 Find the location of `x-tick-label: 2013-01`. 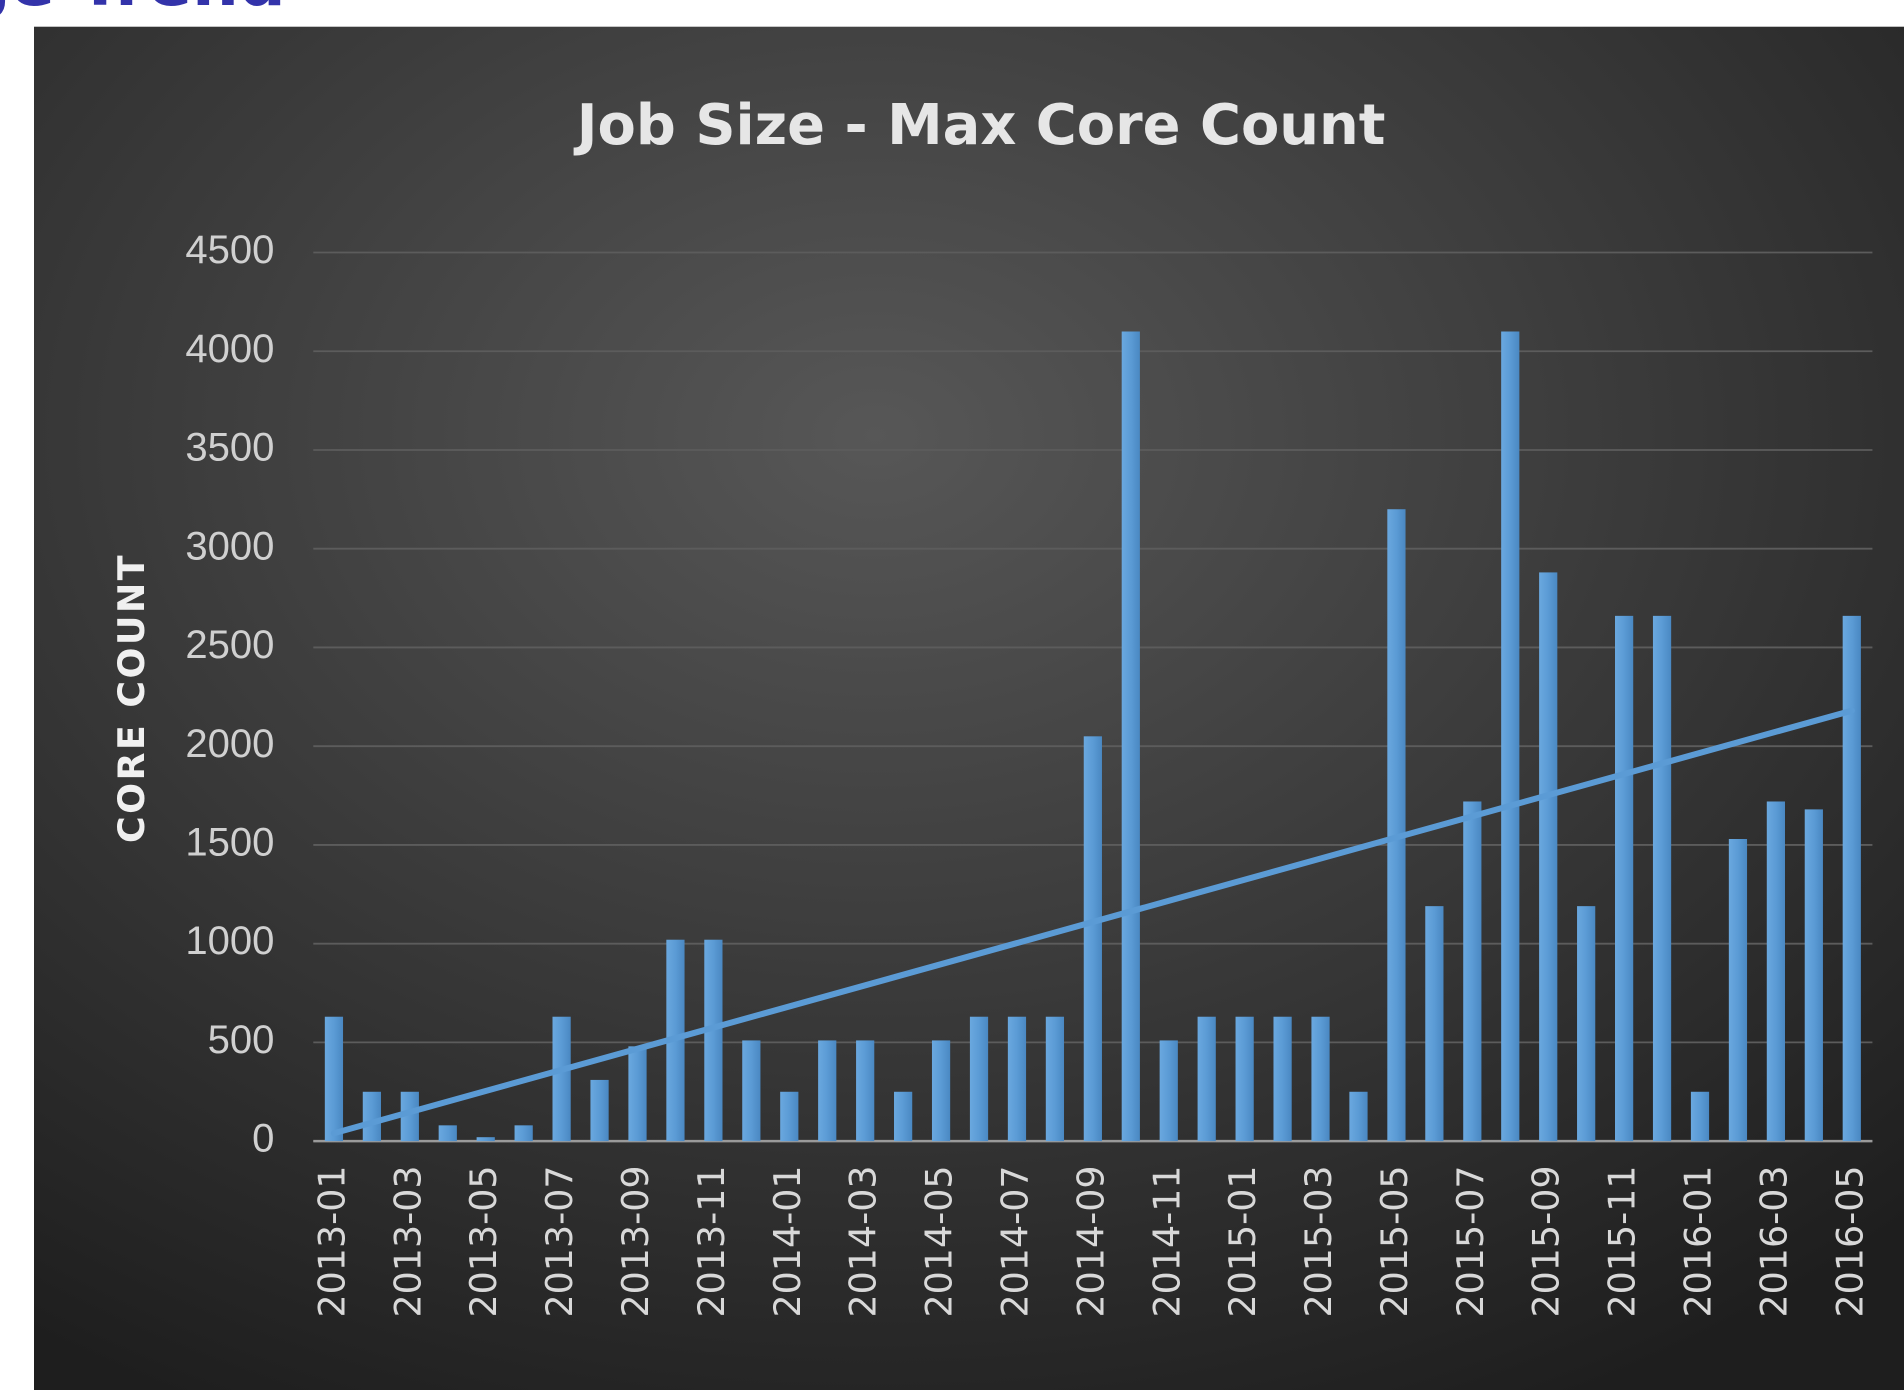

x-tick-label: 2013-01 is located at coordinates (331, 1241).